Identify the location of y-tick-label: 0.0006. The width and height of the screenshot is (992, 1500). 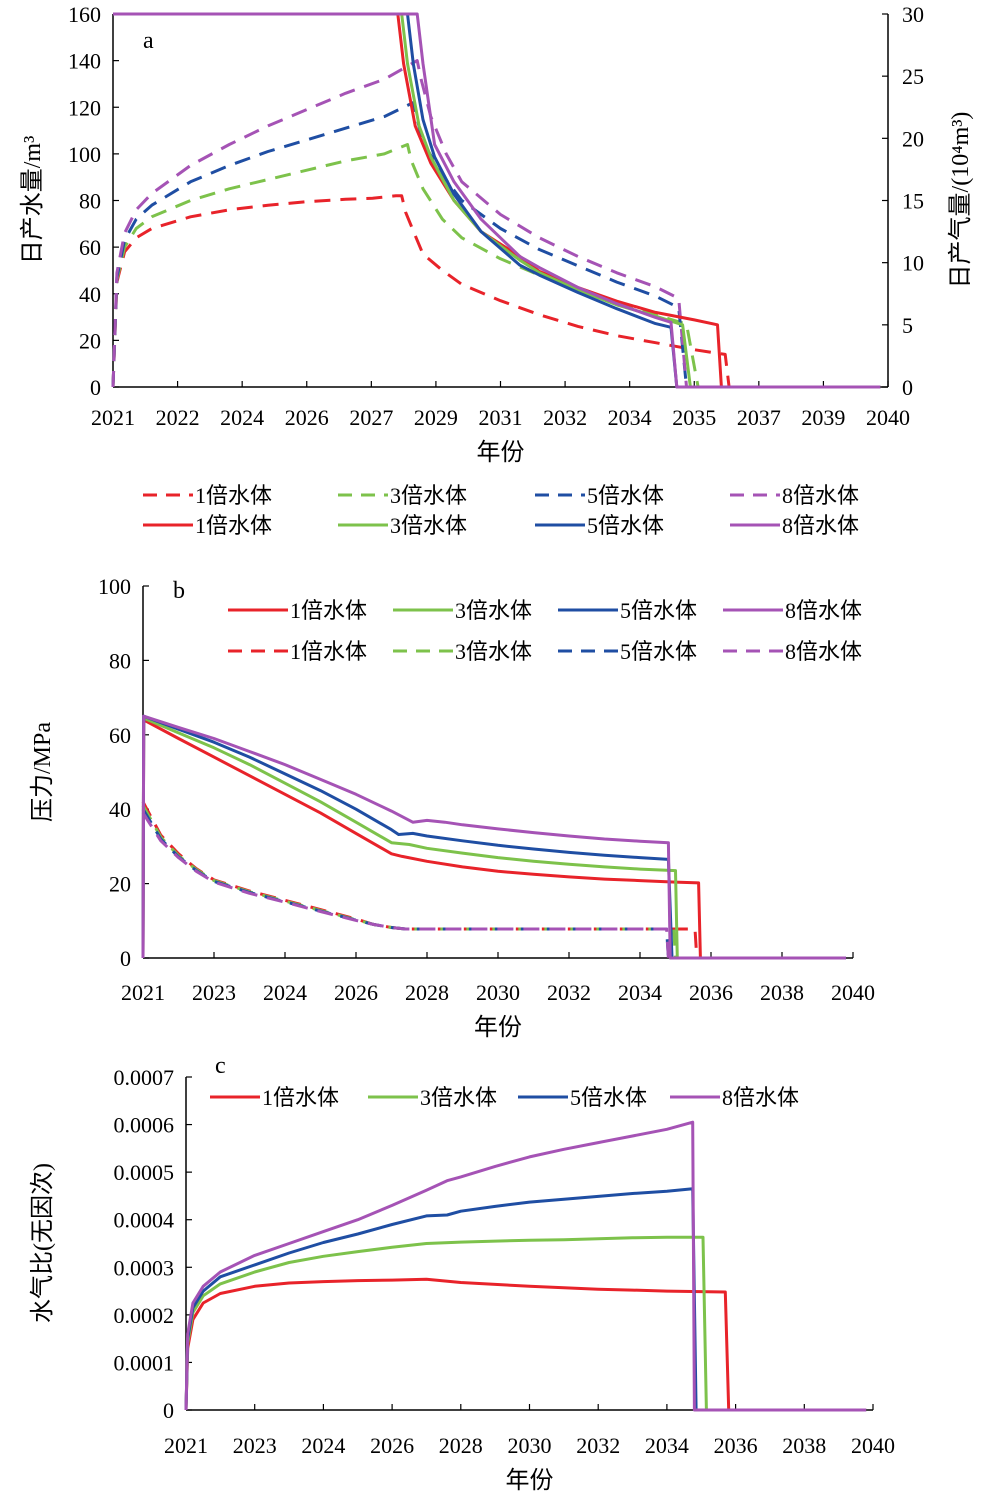
(144, 1125).